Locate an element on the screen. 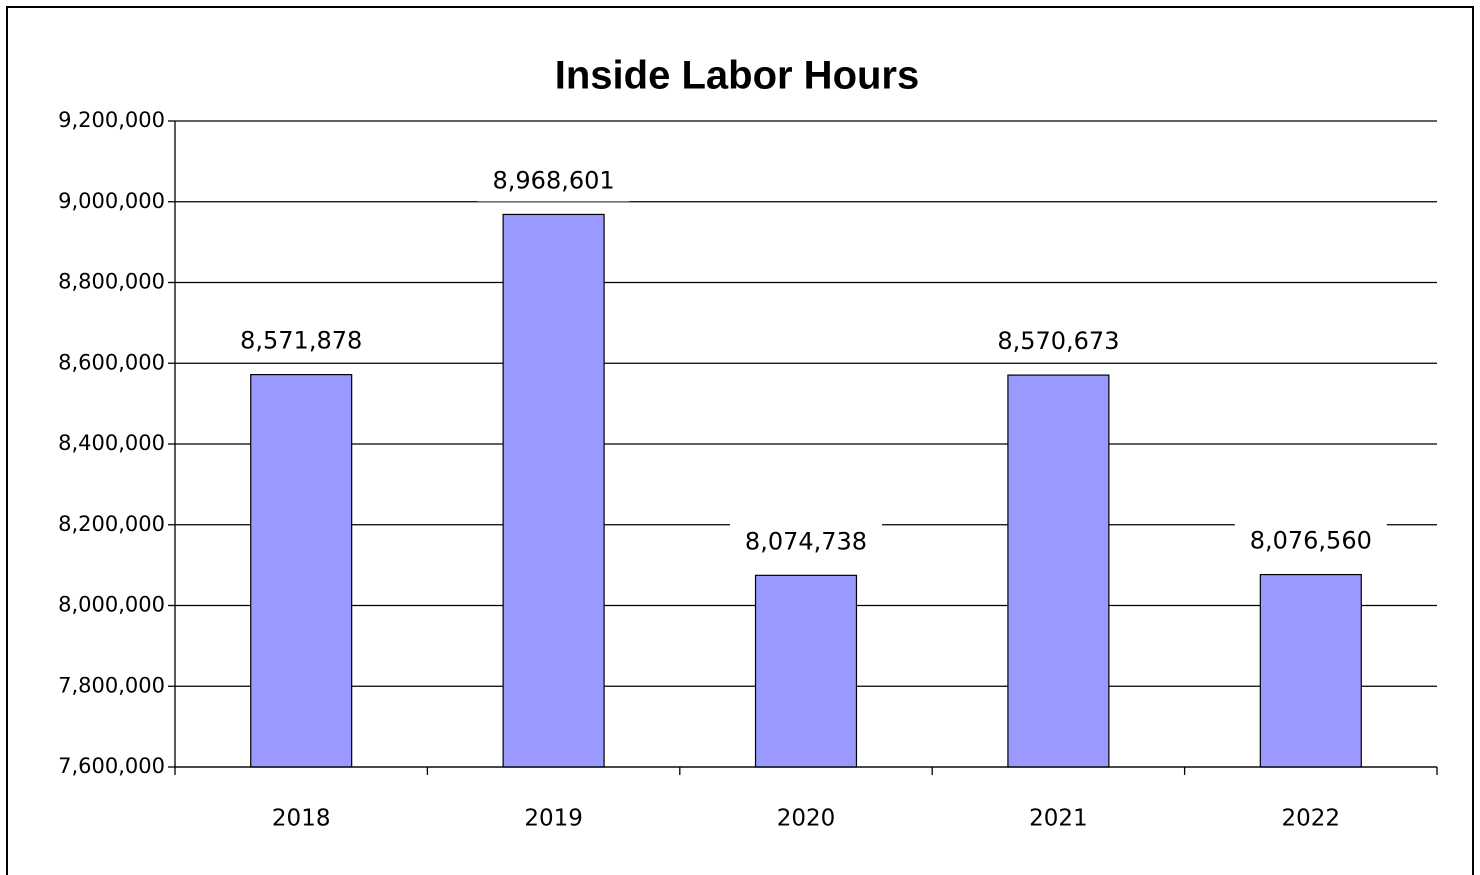 Image resolution: width=1480 pixels, height=875 pixels. value-label: 8,968,601 is located at coordinates (554, 180).